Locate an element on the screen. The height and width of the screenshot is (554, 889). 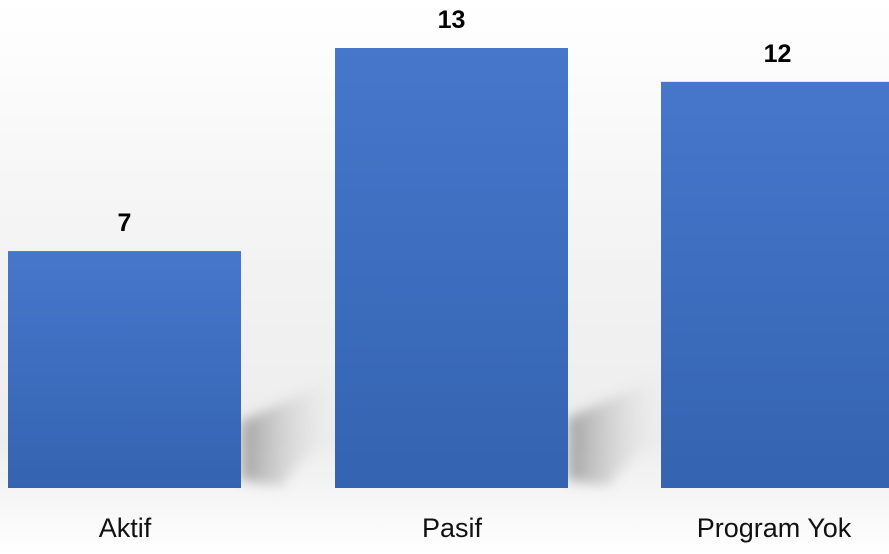
bar-shadows is located at coordinates (449, 432).